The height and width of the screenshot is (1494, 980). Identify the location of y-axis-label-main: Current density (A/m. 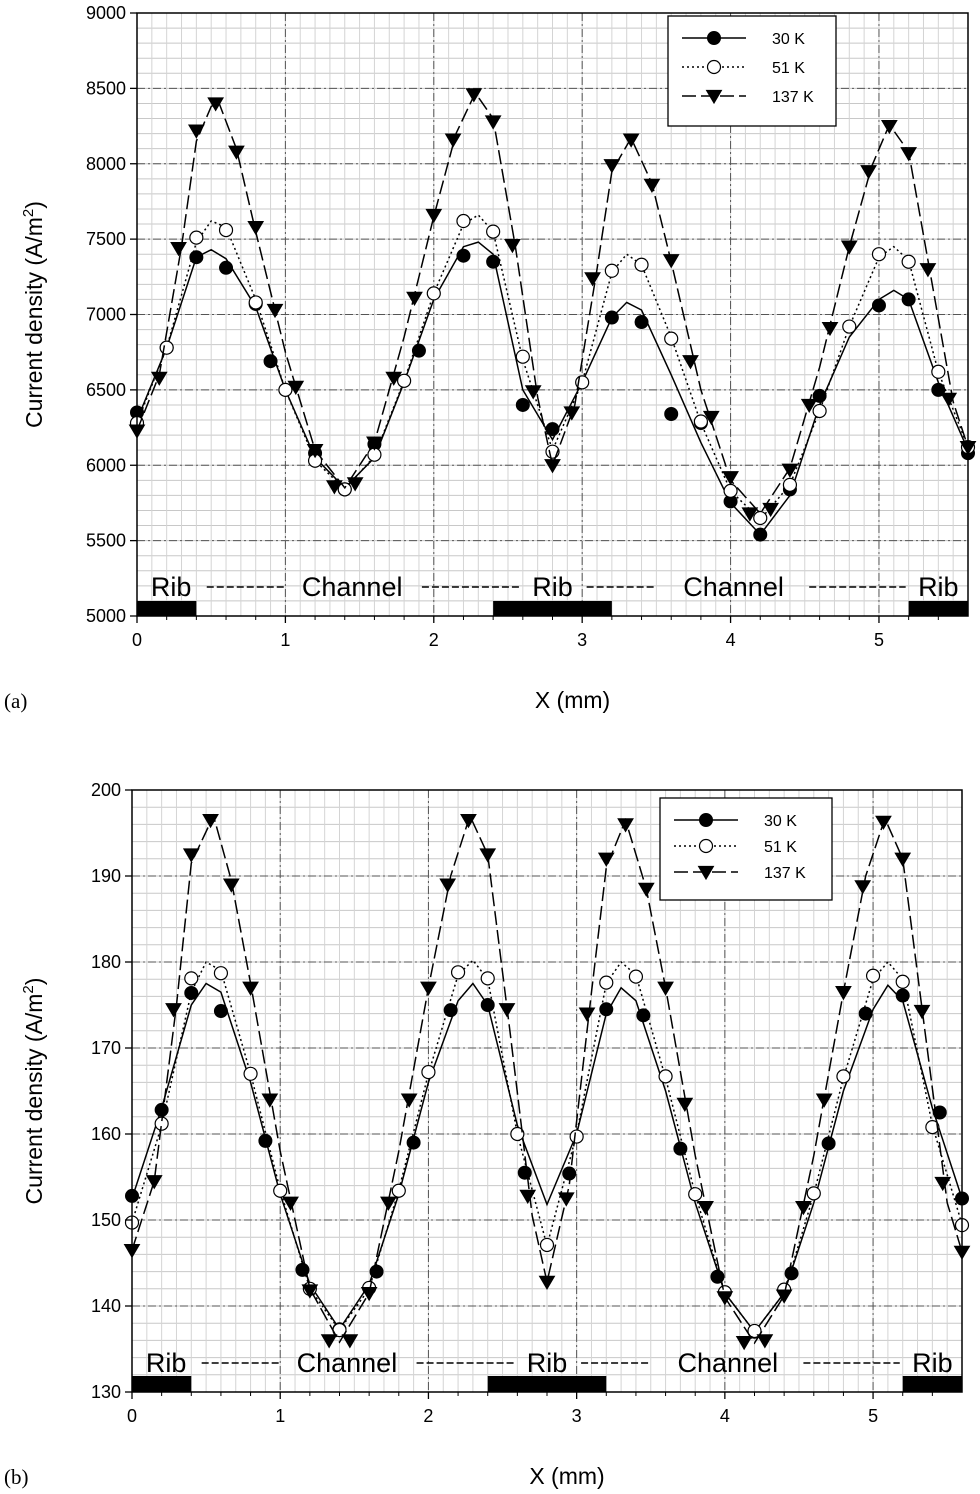
(34, 1099).